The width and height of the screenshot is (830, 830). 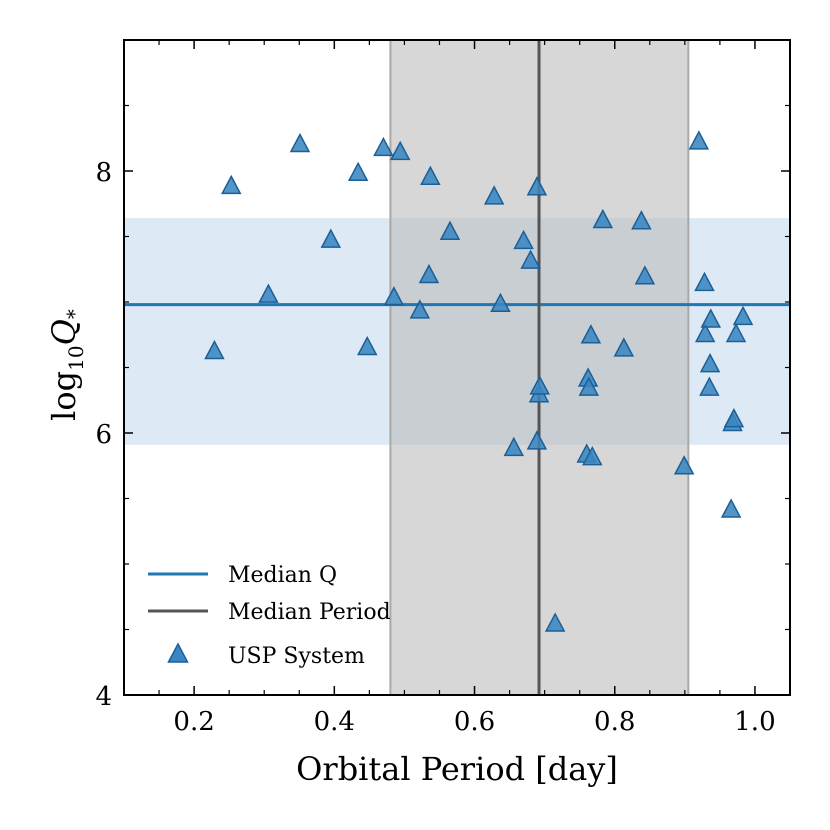 What do you see at coordinates (614, 722) in the screenshot?
I see `x-tick-label-3: 0.8` at bounding box center [614, 722].